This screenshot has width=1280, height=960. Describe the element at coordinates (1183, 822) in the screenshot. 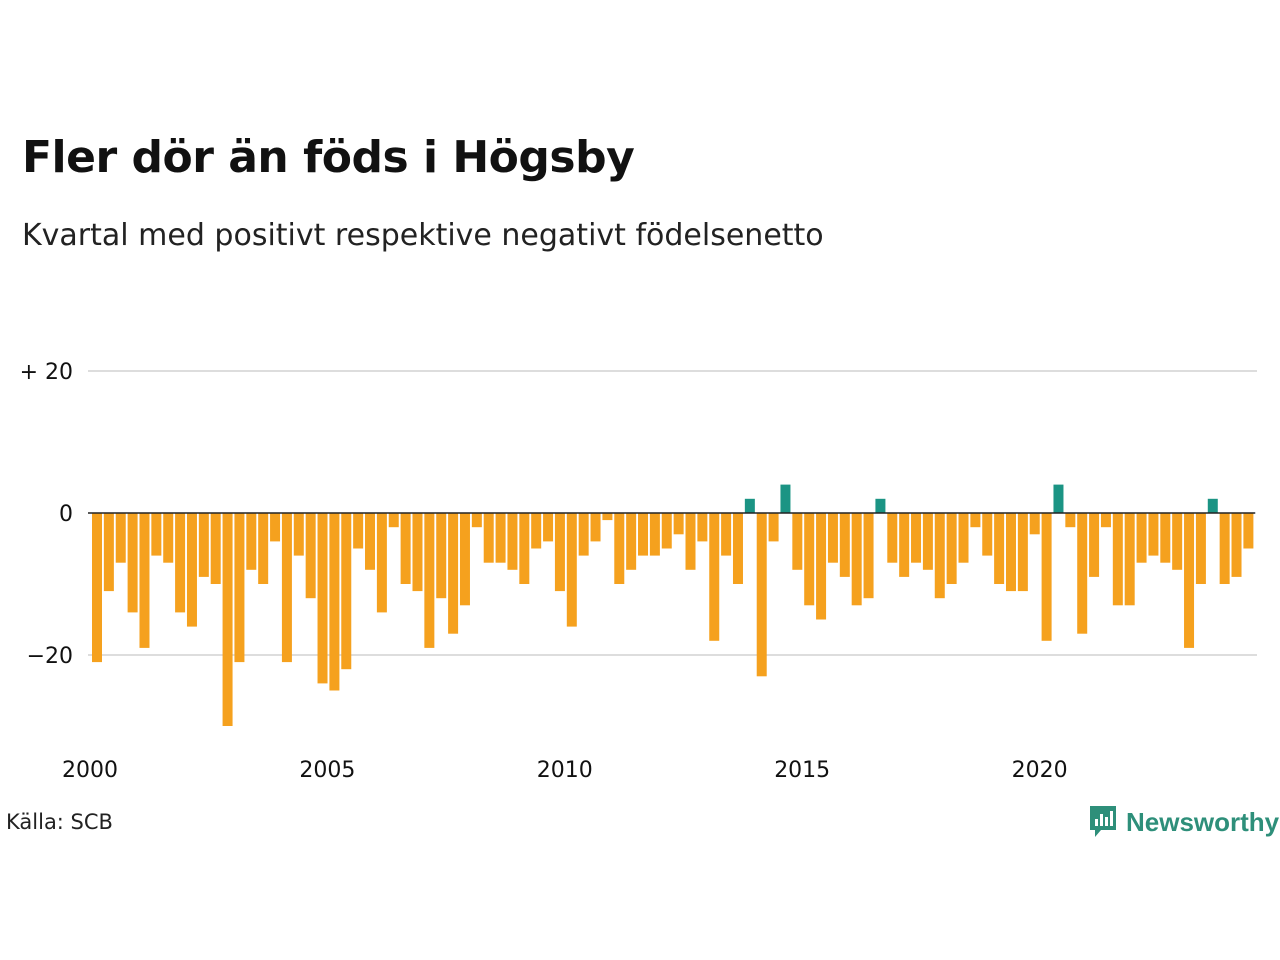

I see `newsworthy-logo: Newsworthy` at that location.